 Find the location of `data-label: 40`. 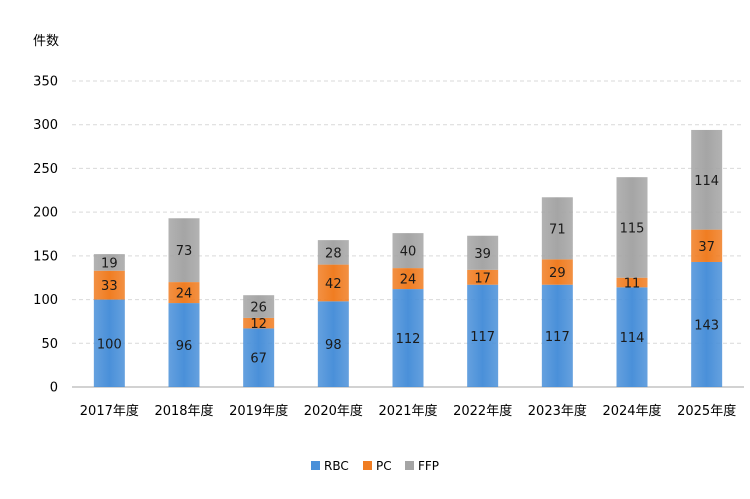

data-label: 40 is located at coordinates (408, 252).